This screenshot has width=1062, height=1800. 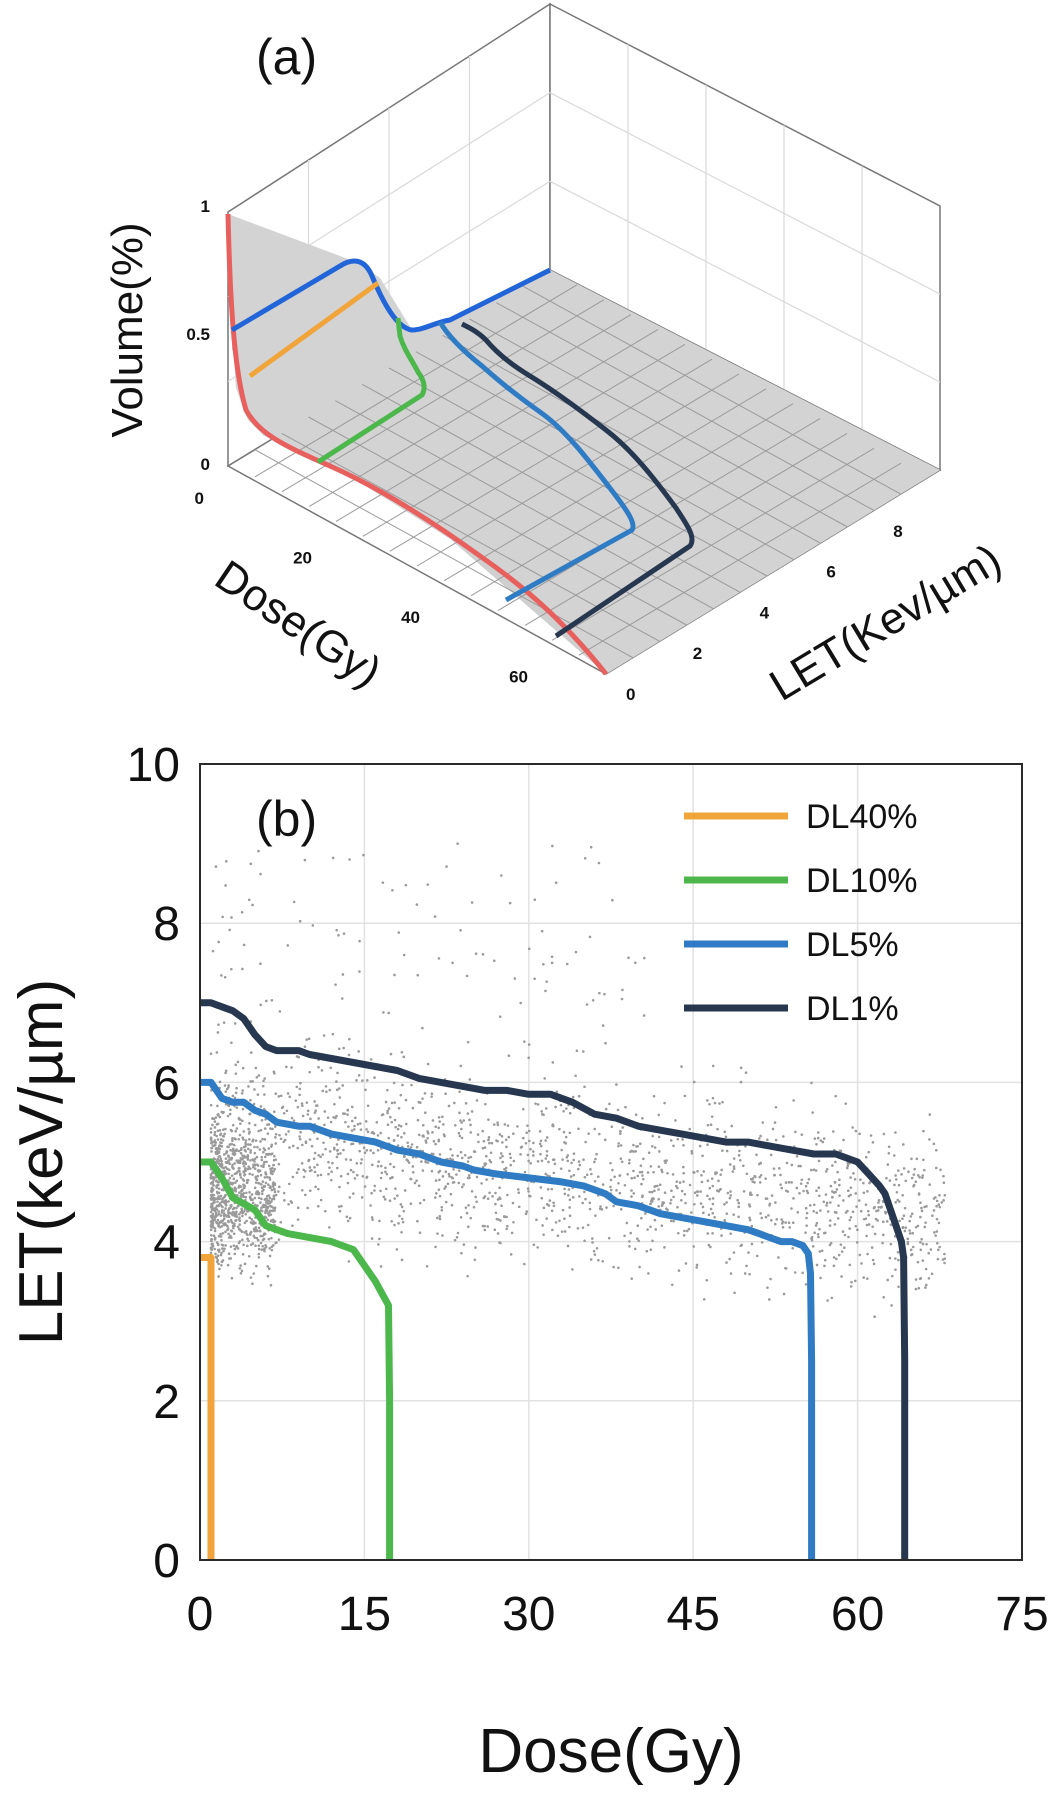 What do you see at coordinates (578, 472) in the screenshot?
I see `mesh-line` at bounding box center [578, 472].